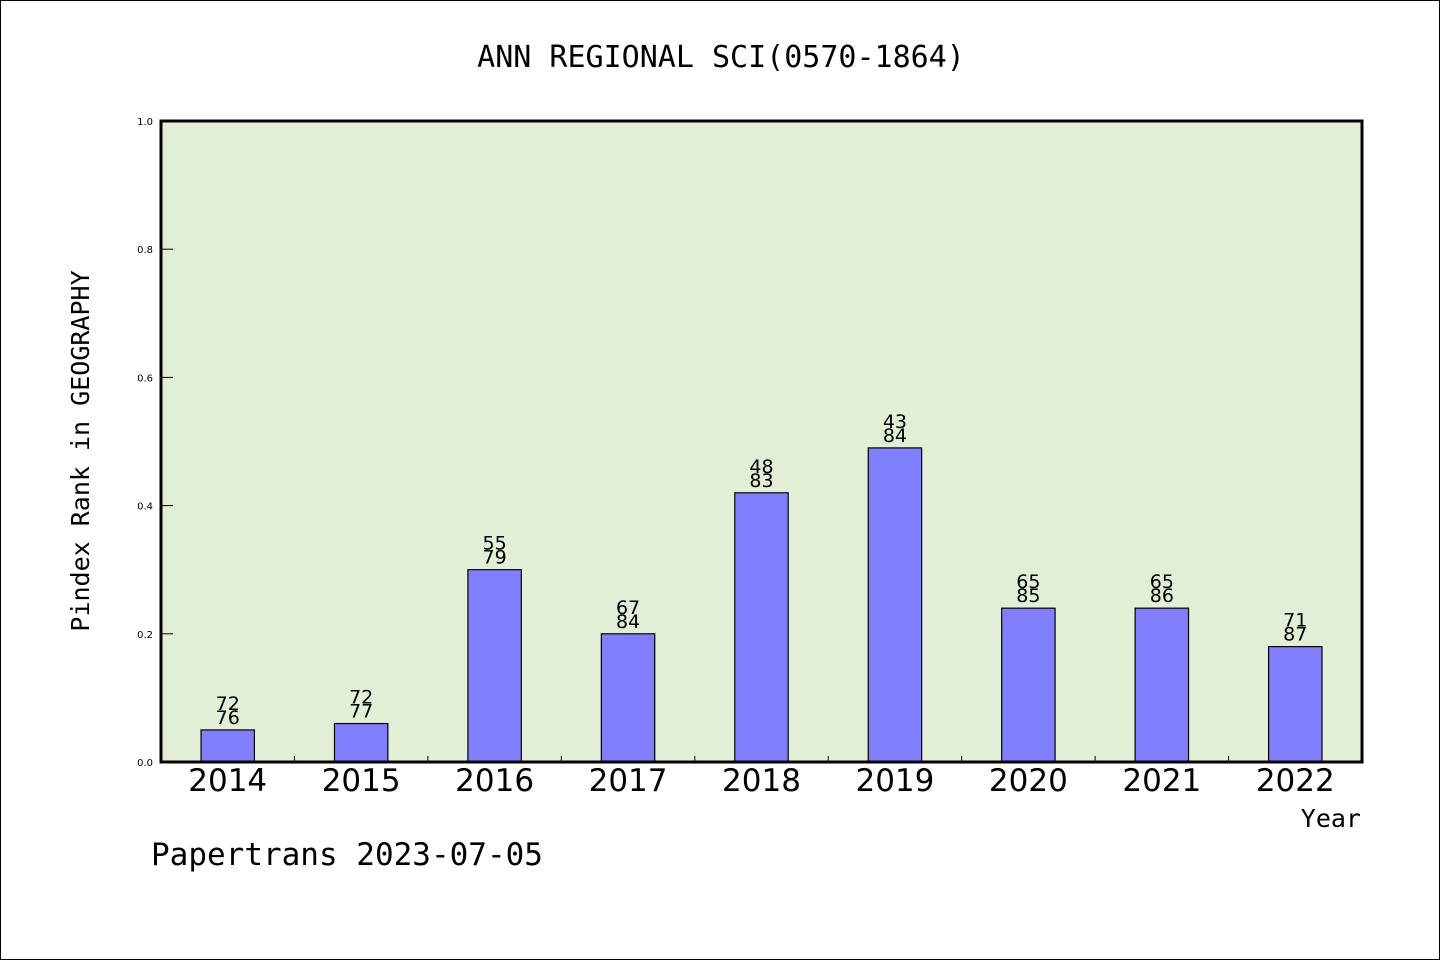  Describe the element at coordinates (895, 422) in the screenshot. I see `bar-label-top-2019: 43` at that location.